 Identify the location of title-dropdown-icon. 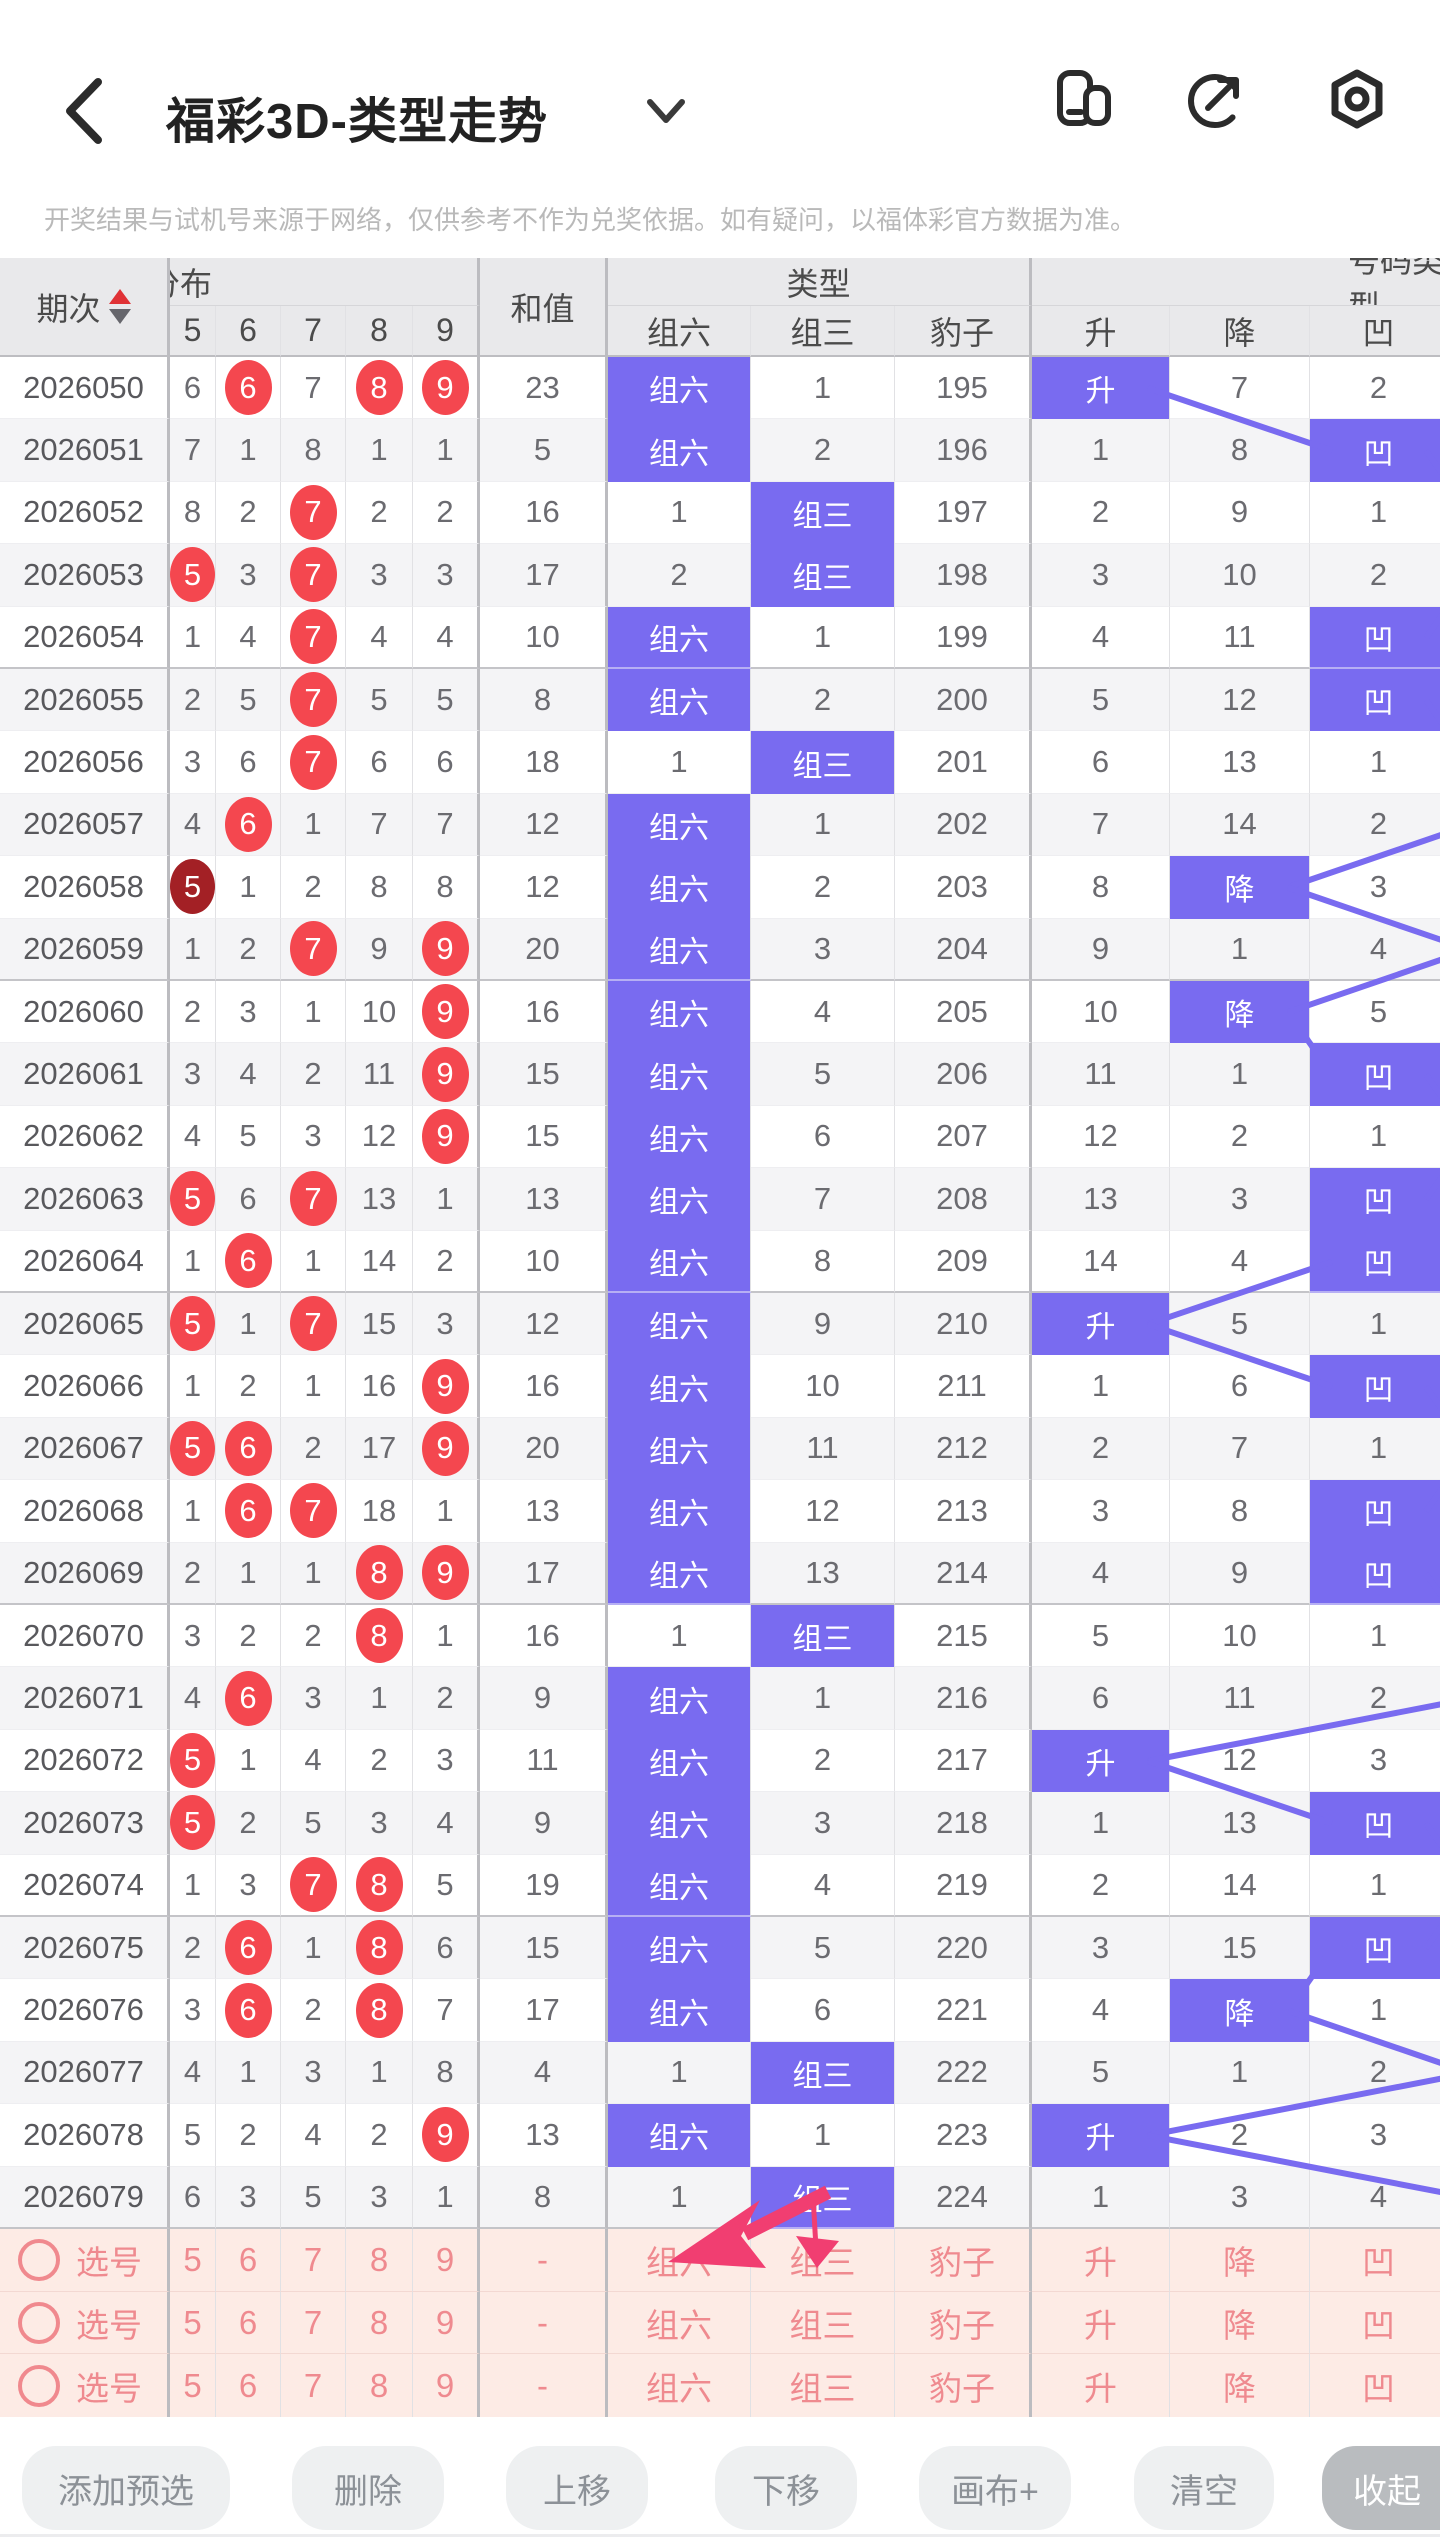
(666, 111).